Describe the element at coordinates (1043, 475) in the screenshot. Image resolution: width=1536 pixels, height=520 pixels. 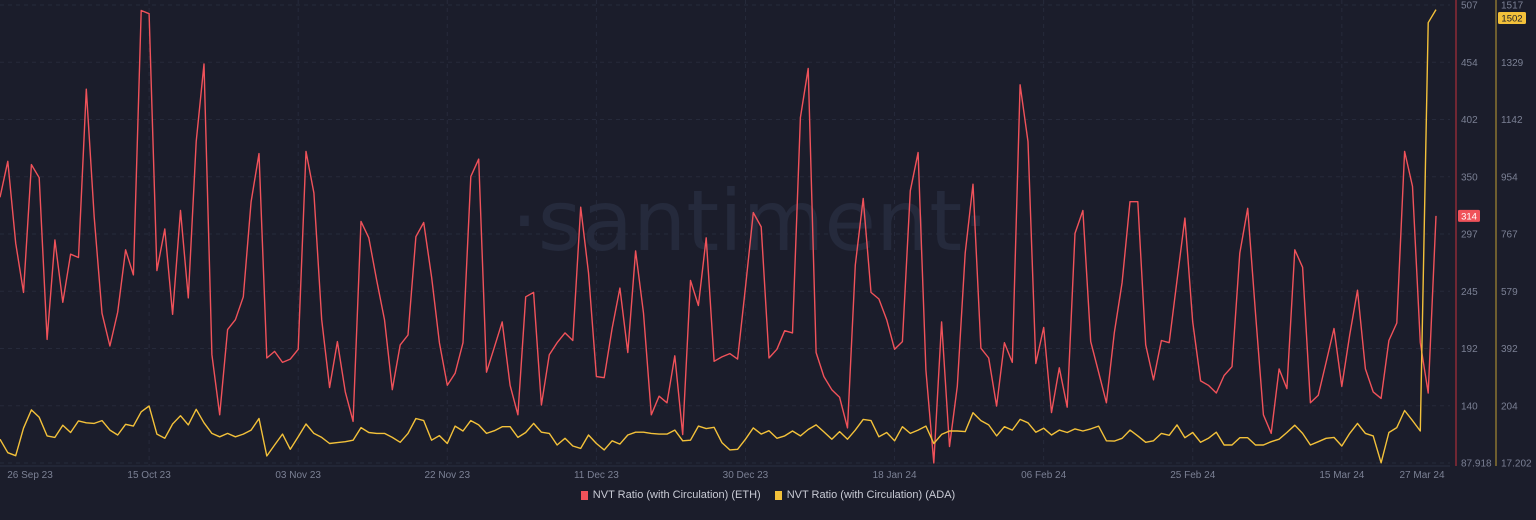
I see `x-tick-label: 06 Feb 24` at that location.